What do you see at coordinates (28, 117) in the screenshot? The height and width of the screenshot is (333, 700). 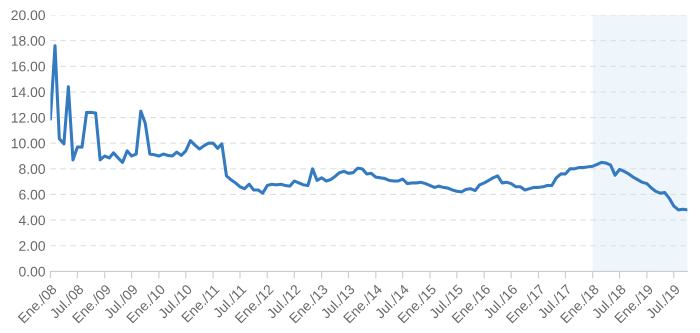 I see `y-tick-label: 12.00` at bounding box center [28, 117].